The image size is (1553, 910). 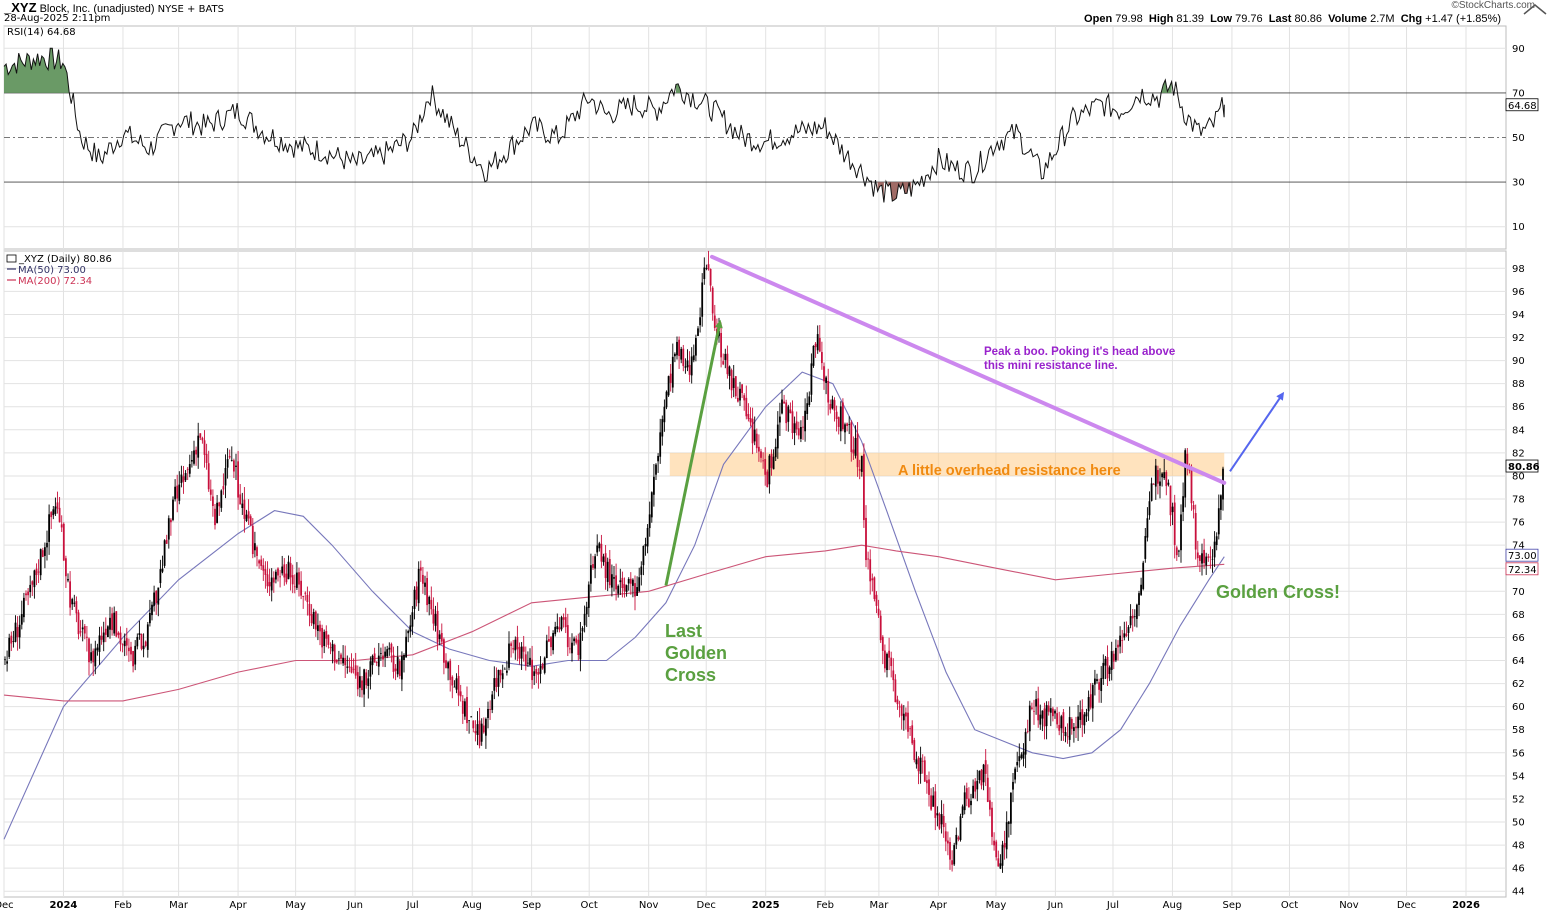 I want to click on price-y-tick: 64, so click(x=1518, y=661).